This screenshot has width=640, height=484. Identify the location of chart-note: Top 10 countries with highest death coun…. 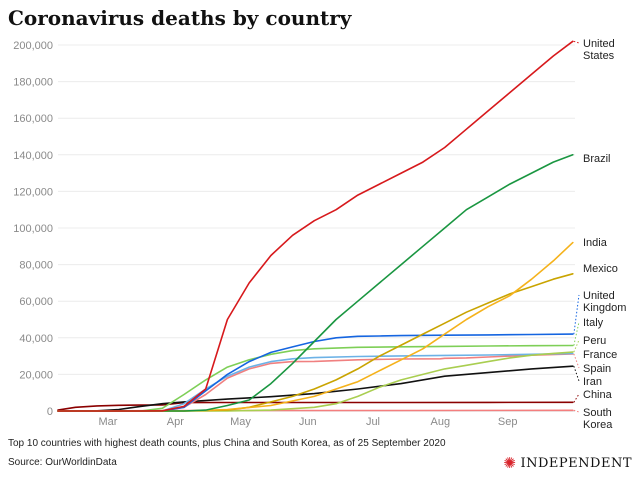
(227, 443).